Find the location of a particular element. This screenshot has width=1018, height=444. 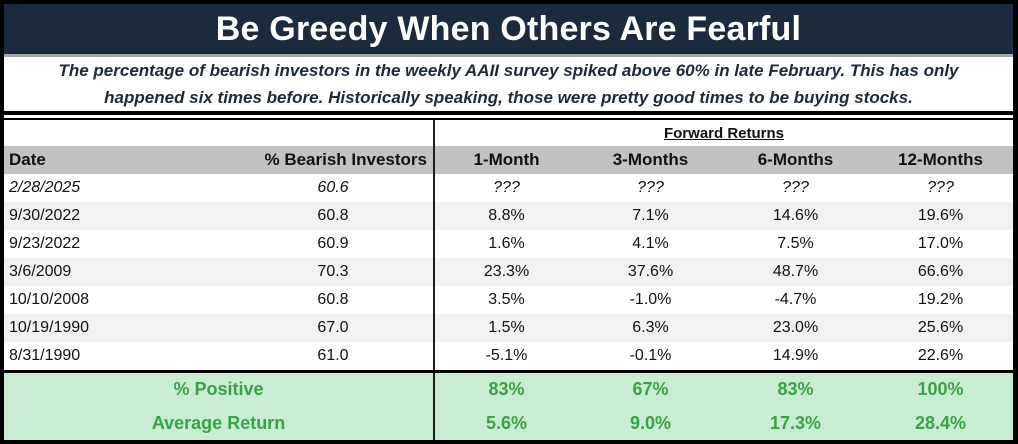

subtitle-border-gap is located at coordinates (508, 116).